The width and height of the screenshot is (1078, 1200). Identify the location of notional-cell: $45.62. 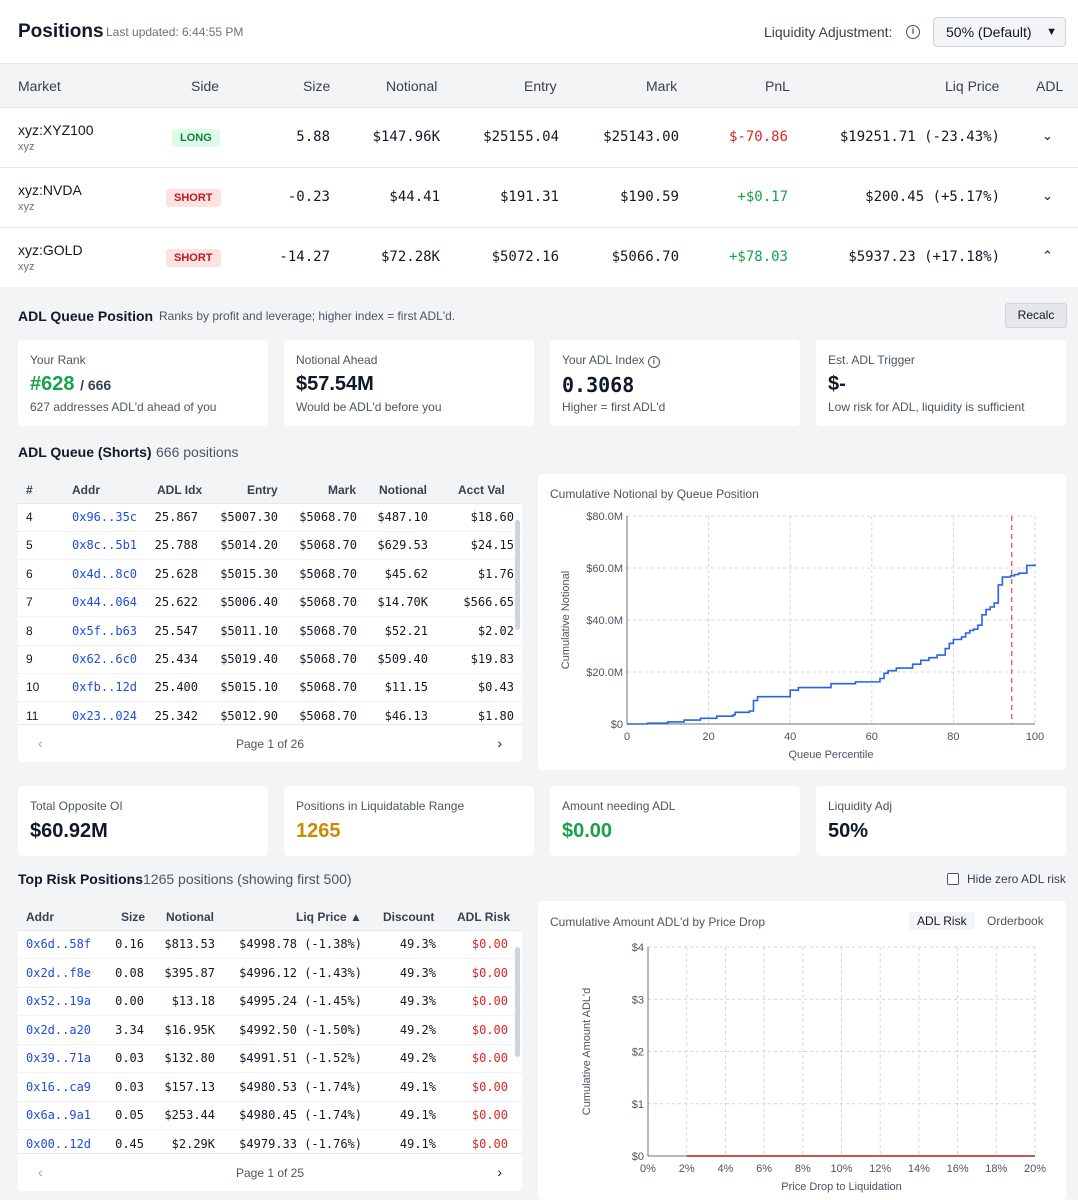
(406, 573).